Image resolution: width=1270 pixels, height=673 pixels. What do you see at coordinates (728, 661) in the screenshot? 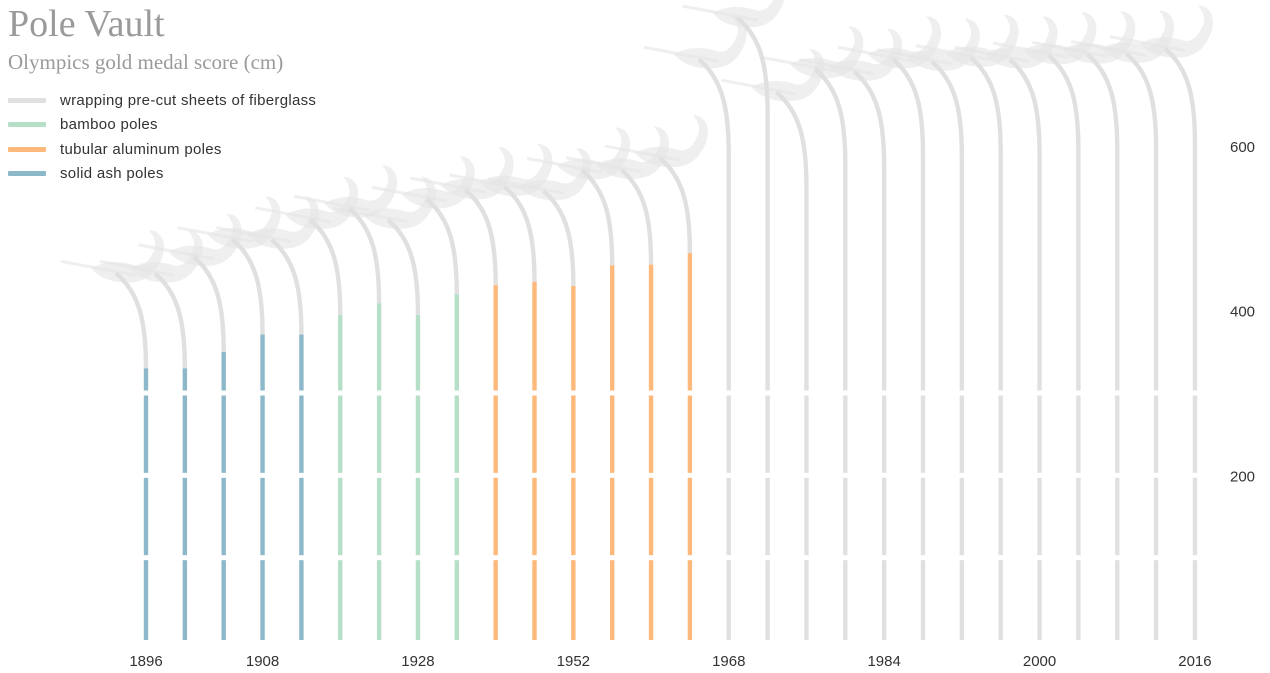
I see `x-tick-label-1968: 1968` at bounding box center [728, 661].